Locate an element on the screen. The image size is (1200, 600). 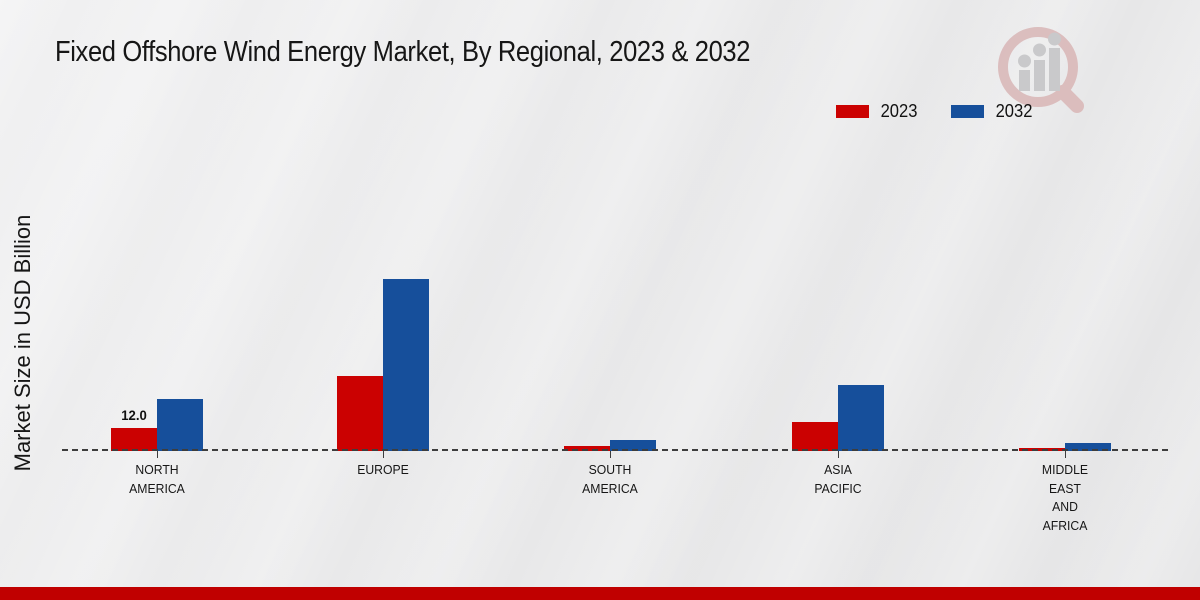
magnifier-bar-chart-logo-icon is located at coordinates (1043, 74).